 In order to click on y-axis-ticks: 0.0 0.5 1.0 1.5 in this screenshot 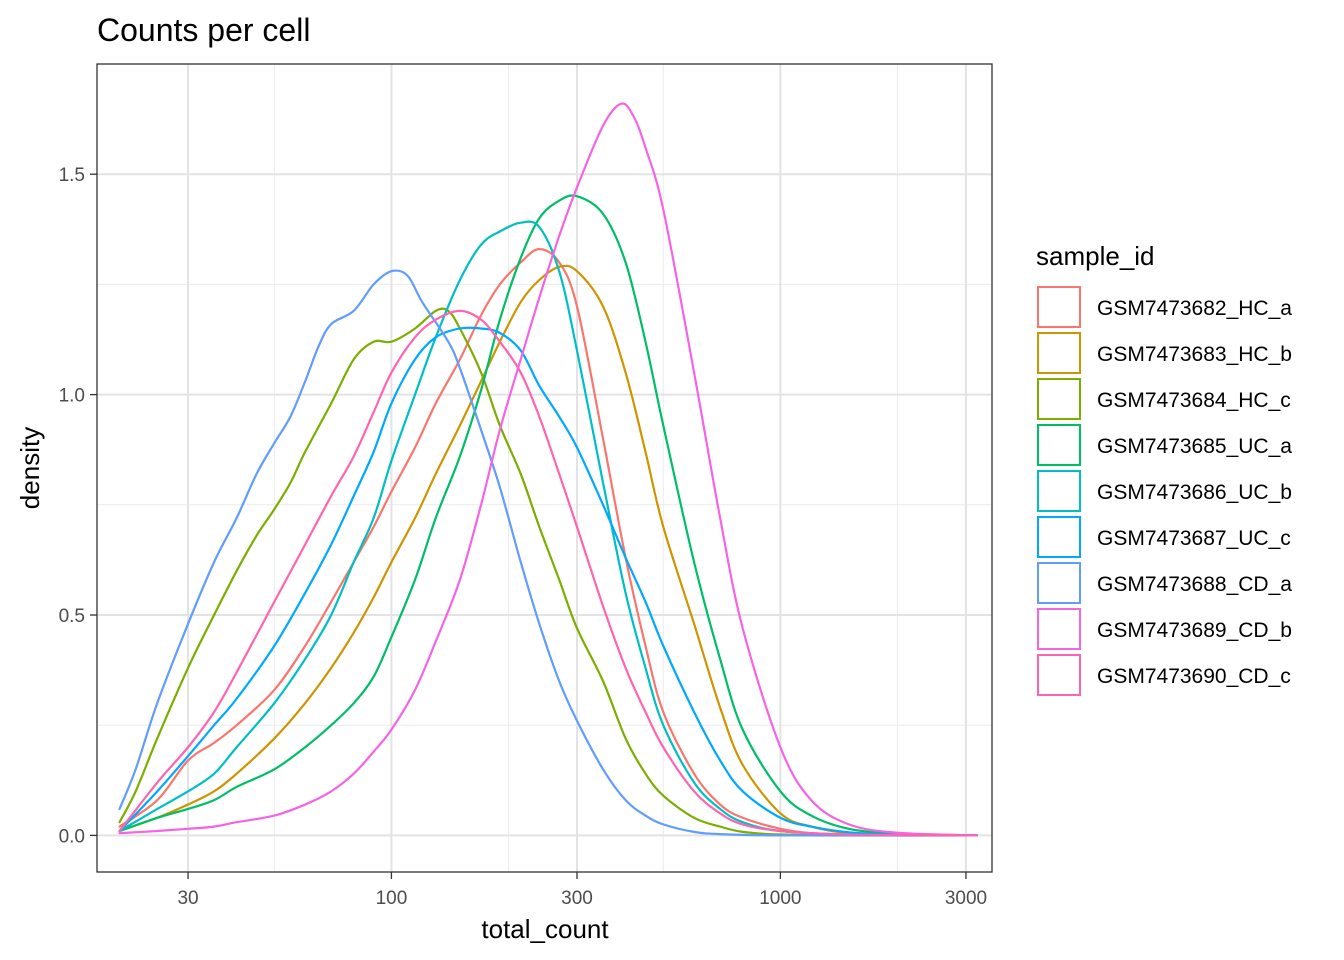, I will do `click(78, 506)`.